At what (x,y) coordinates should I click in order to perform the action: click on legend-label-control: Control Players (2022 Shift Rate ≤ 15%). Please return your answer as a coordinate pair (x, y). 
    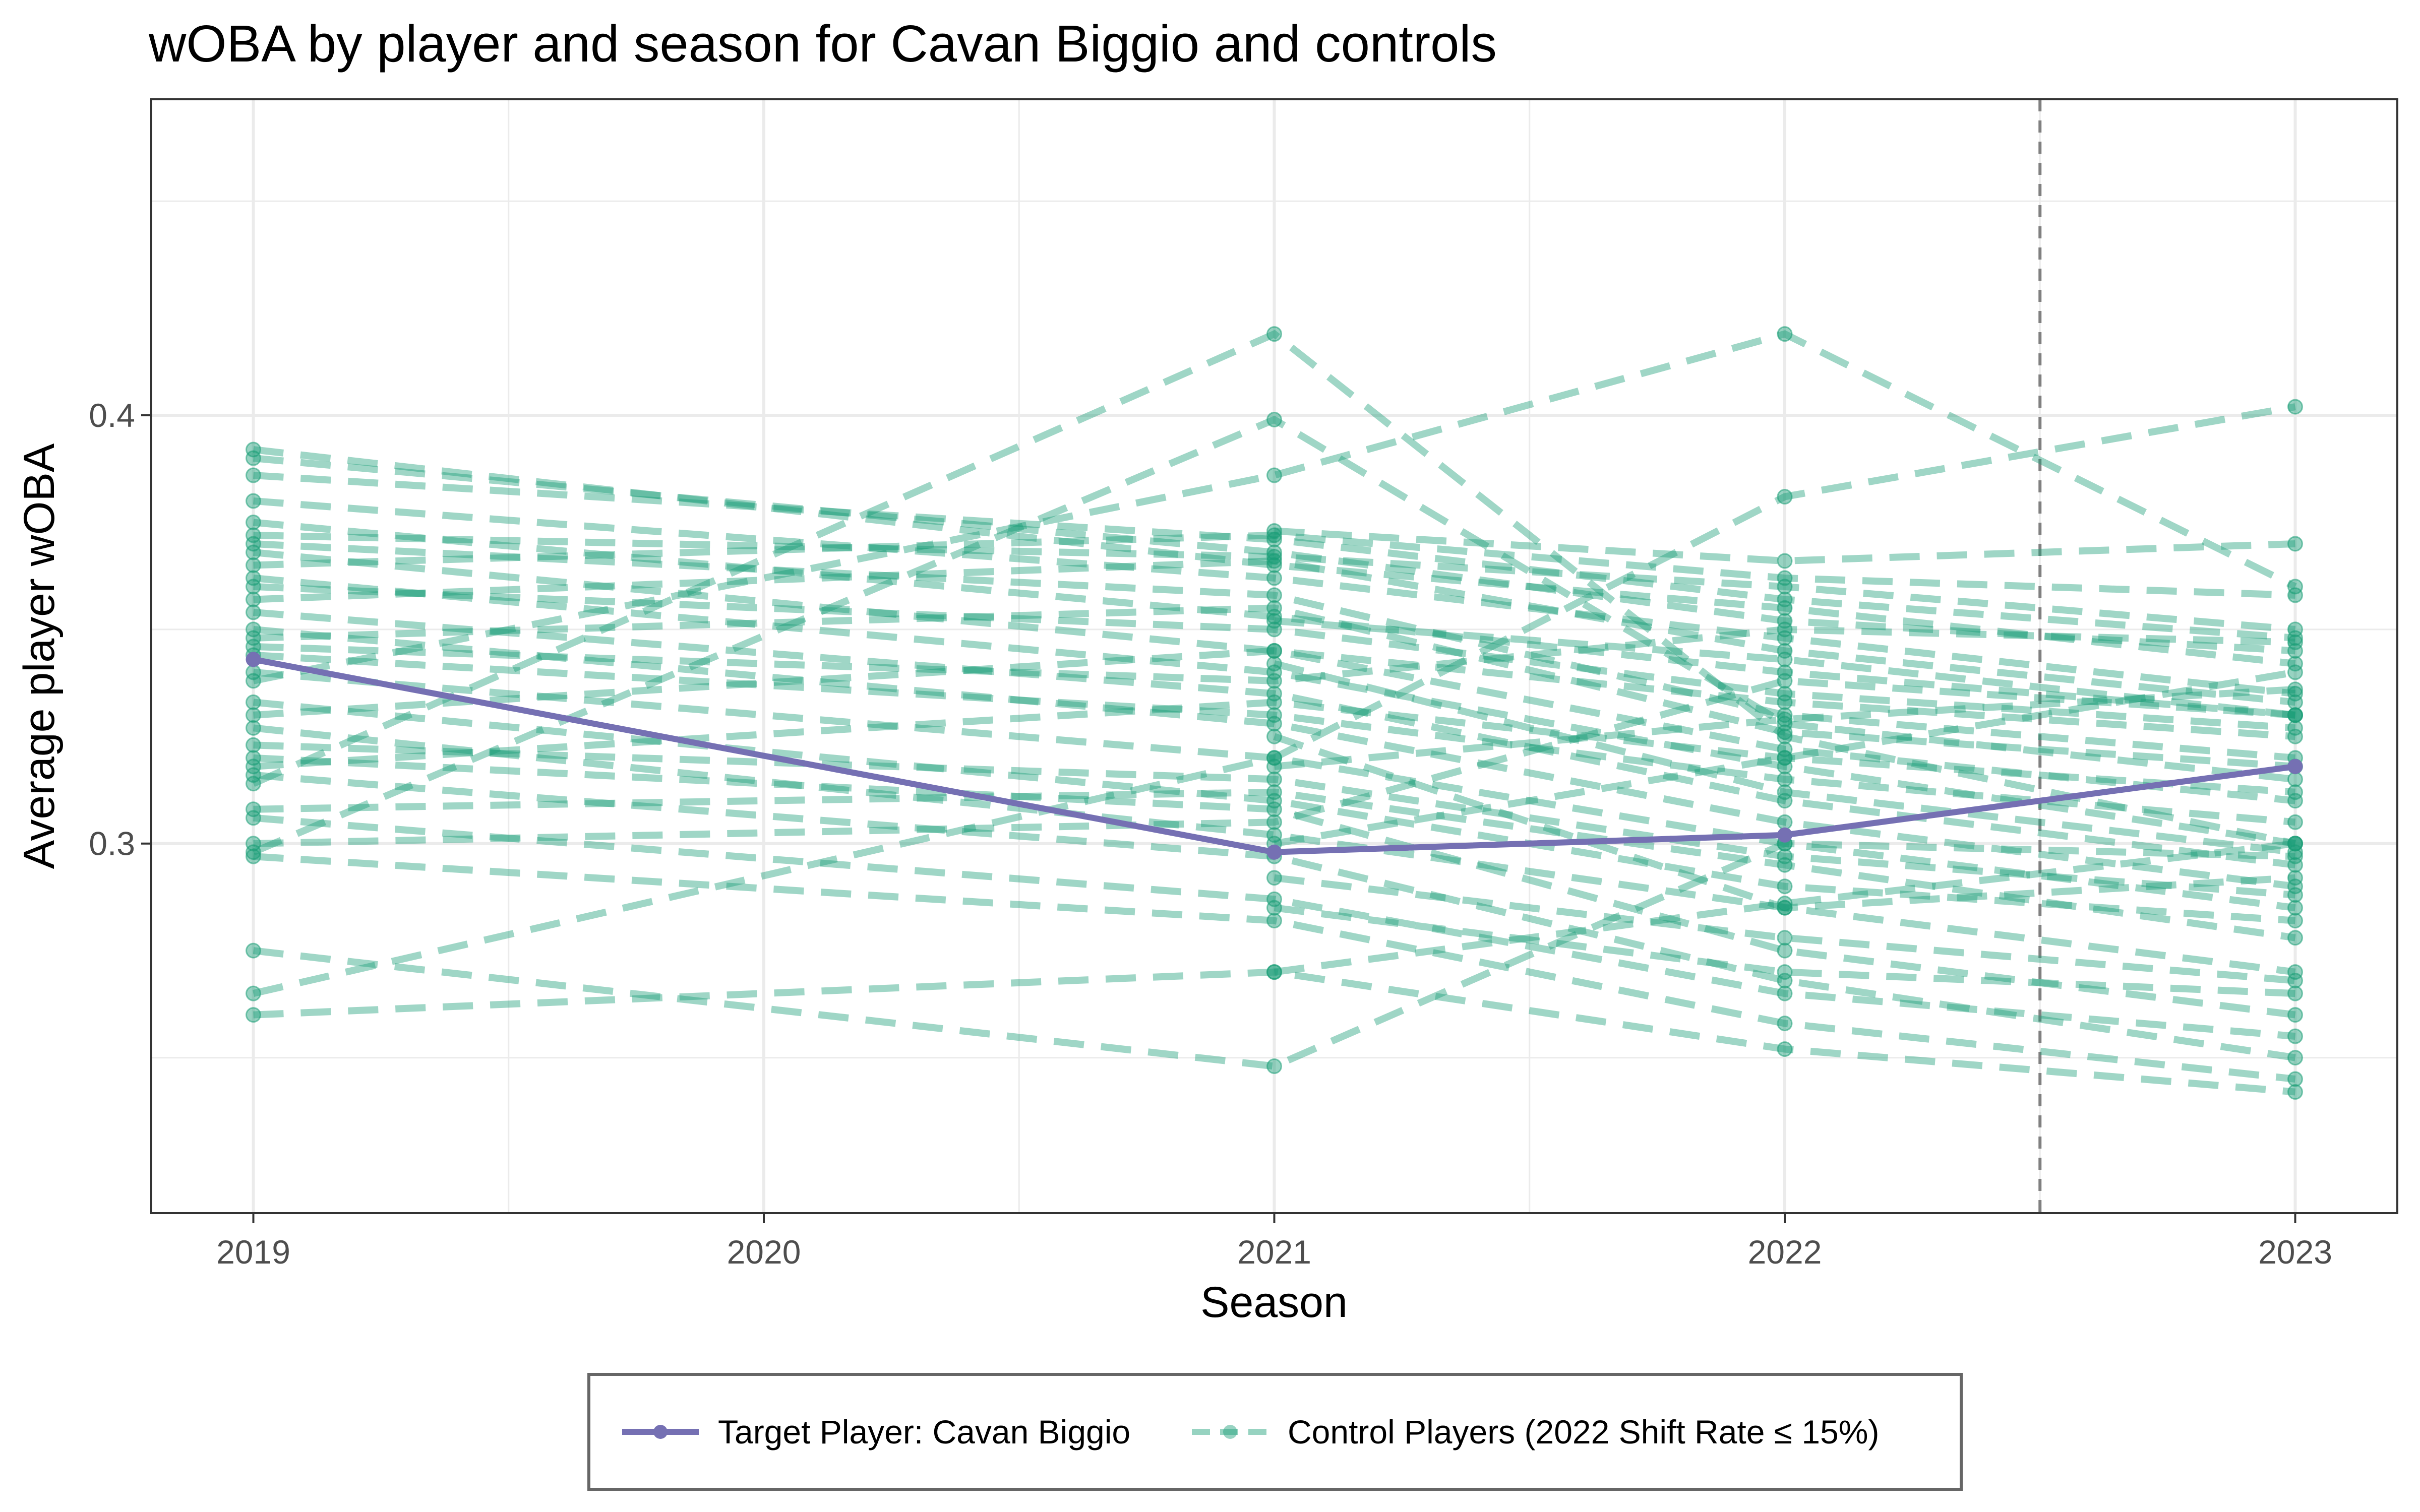
    Looking at the image, I should click on (1584, 1432).